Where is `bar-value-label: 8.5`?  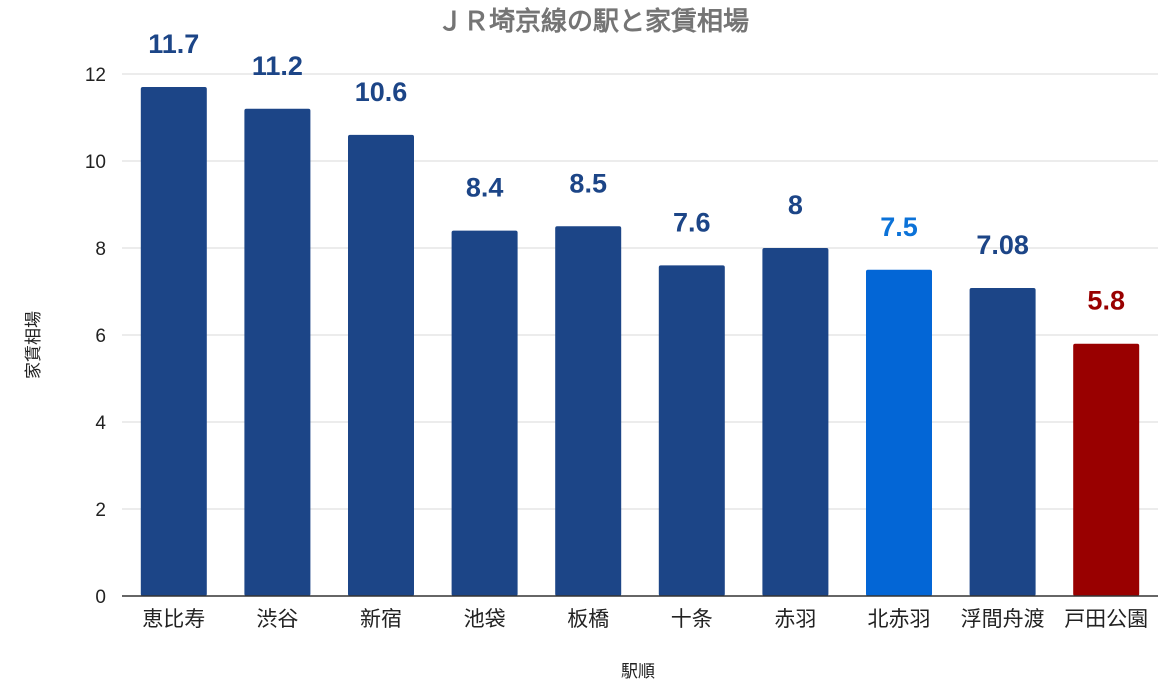
bar-value-label: 8.5 is located at coordinates (588, 183).